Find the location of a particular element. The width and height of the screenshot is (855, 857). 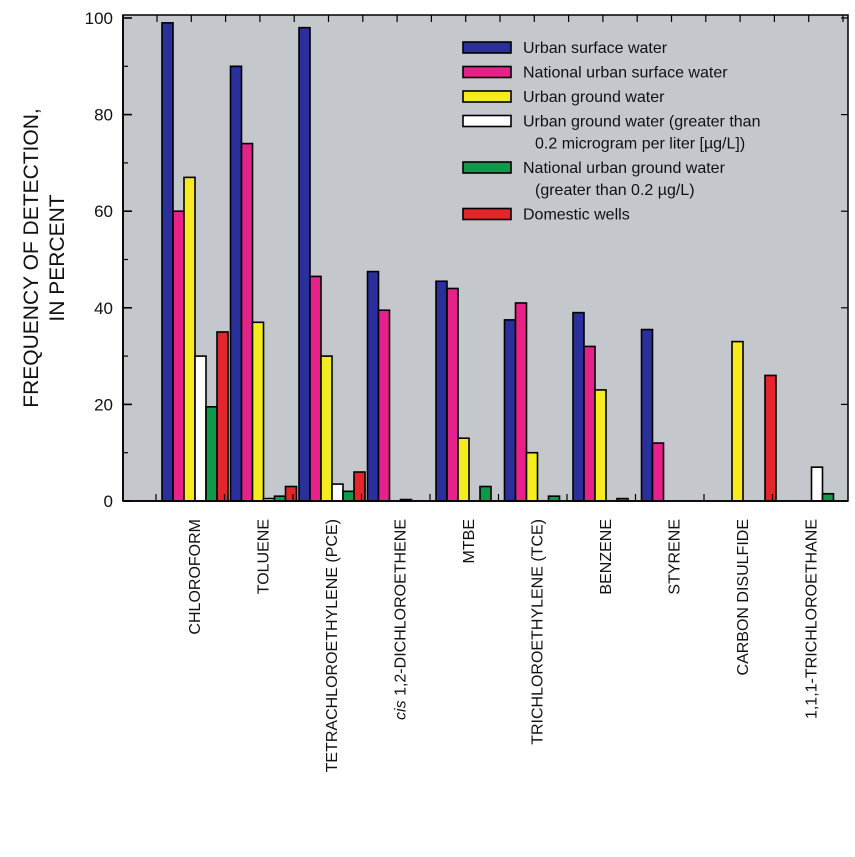

y-tick-label: 40 is located at coordinates (103, 308).